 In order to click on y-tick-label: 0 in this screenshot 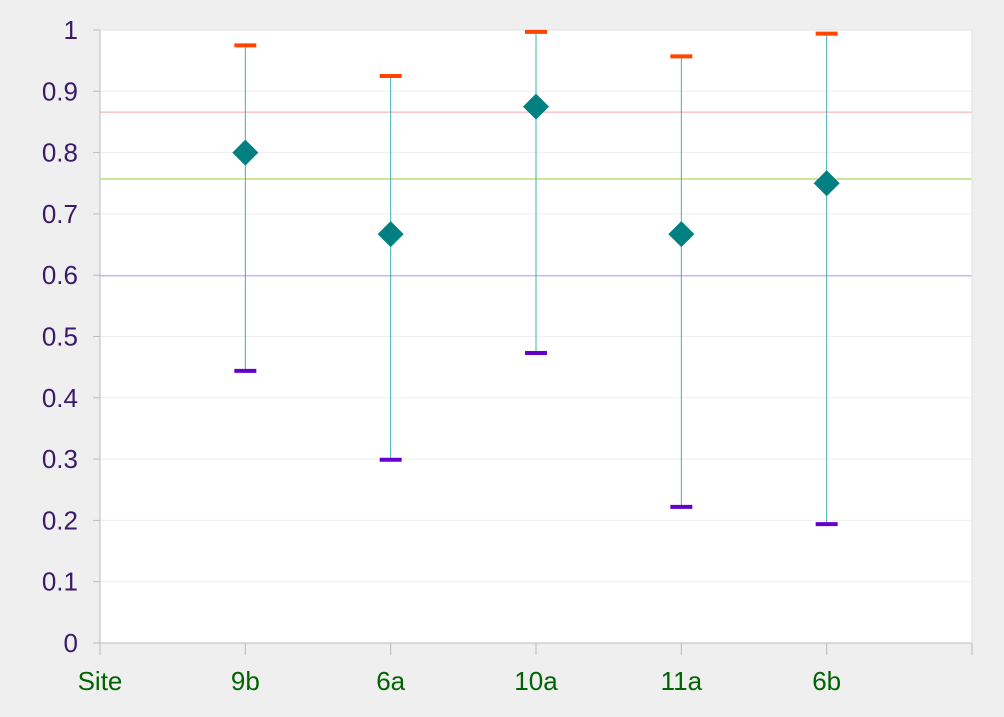, I will do `click(71, 643)`.